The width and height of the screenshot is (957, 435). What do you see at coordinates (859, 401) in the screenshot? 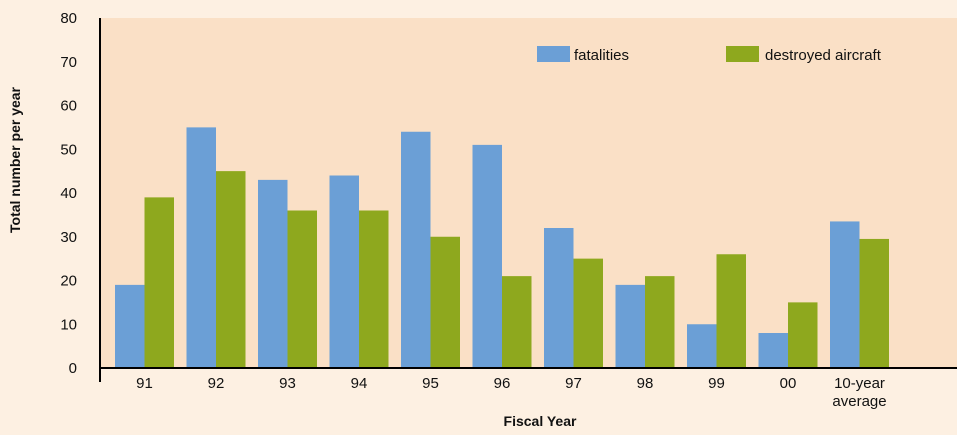
I see `x-tick-label-10-line-1: average` at bounding box center [859, 401].